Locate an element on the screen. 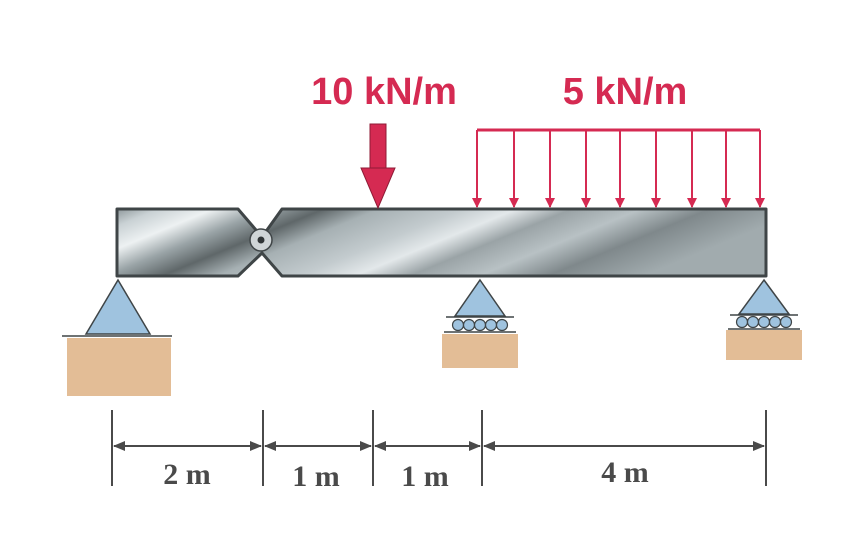 This screenshot has height=535, width=857. distributed-load is located at coordinates (618, 168).